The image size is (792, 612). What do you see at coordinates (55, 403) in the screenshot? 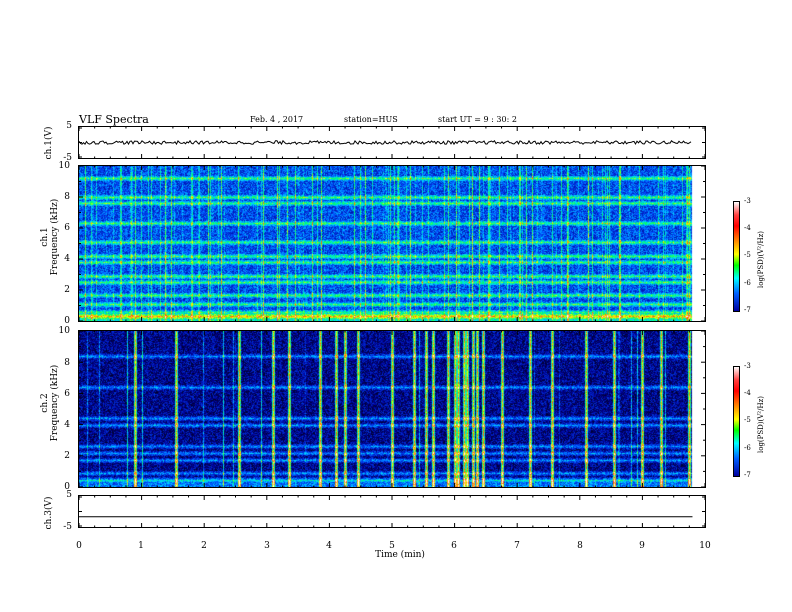
I see `ch2-spec-axis-title-frequency: Frequency (kHz)` at bounding box center [55, 403].